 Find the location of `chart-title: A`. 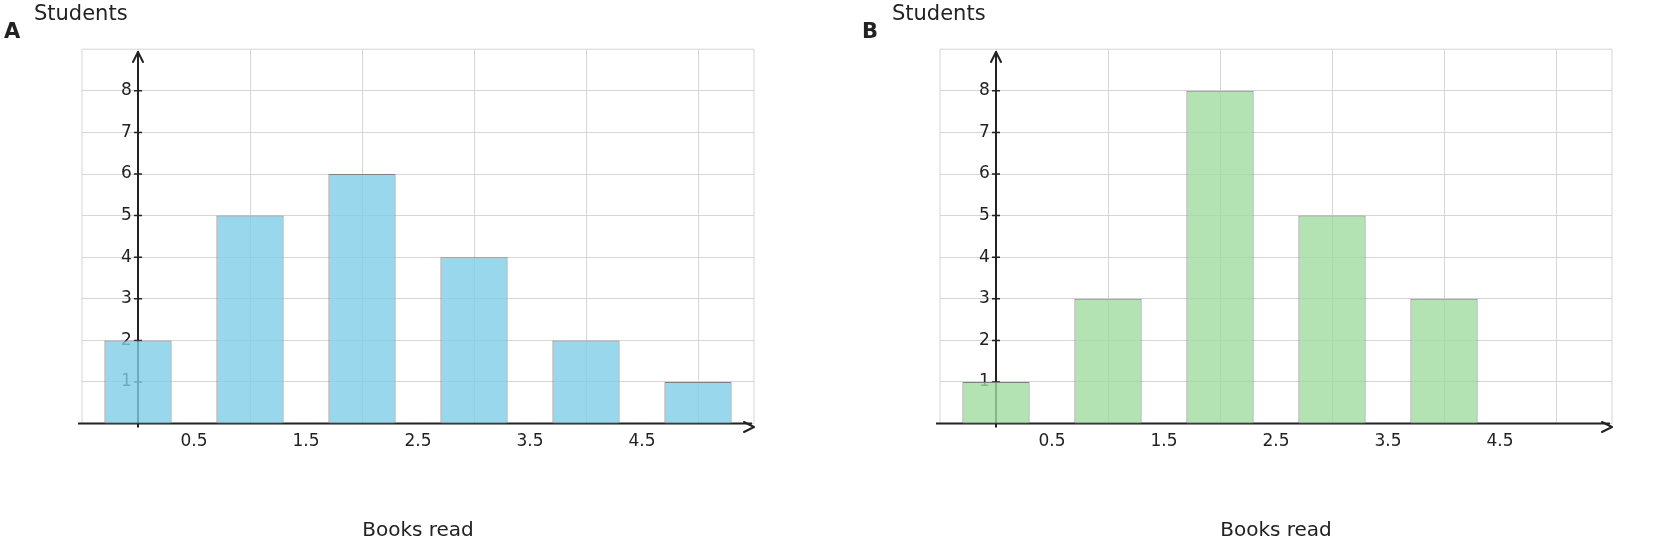

chart-title: A is located at coordinates (12, 31).